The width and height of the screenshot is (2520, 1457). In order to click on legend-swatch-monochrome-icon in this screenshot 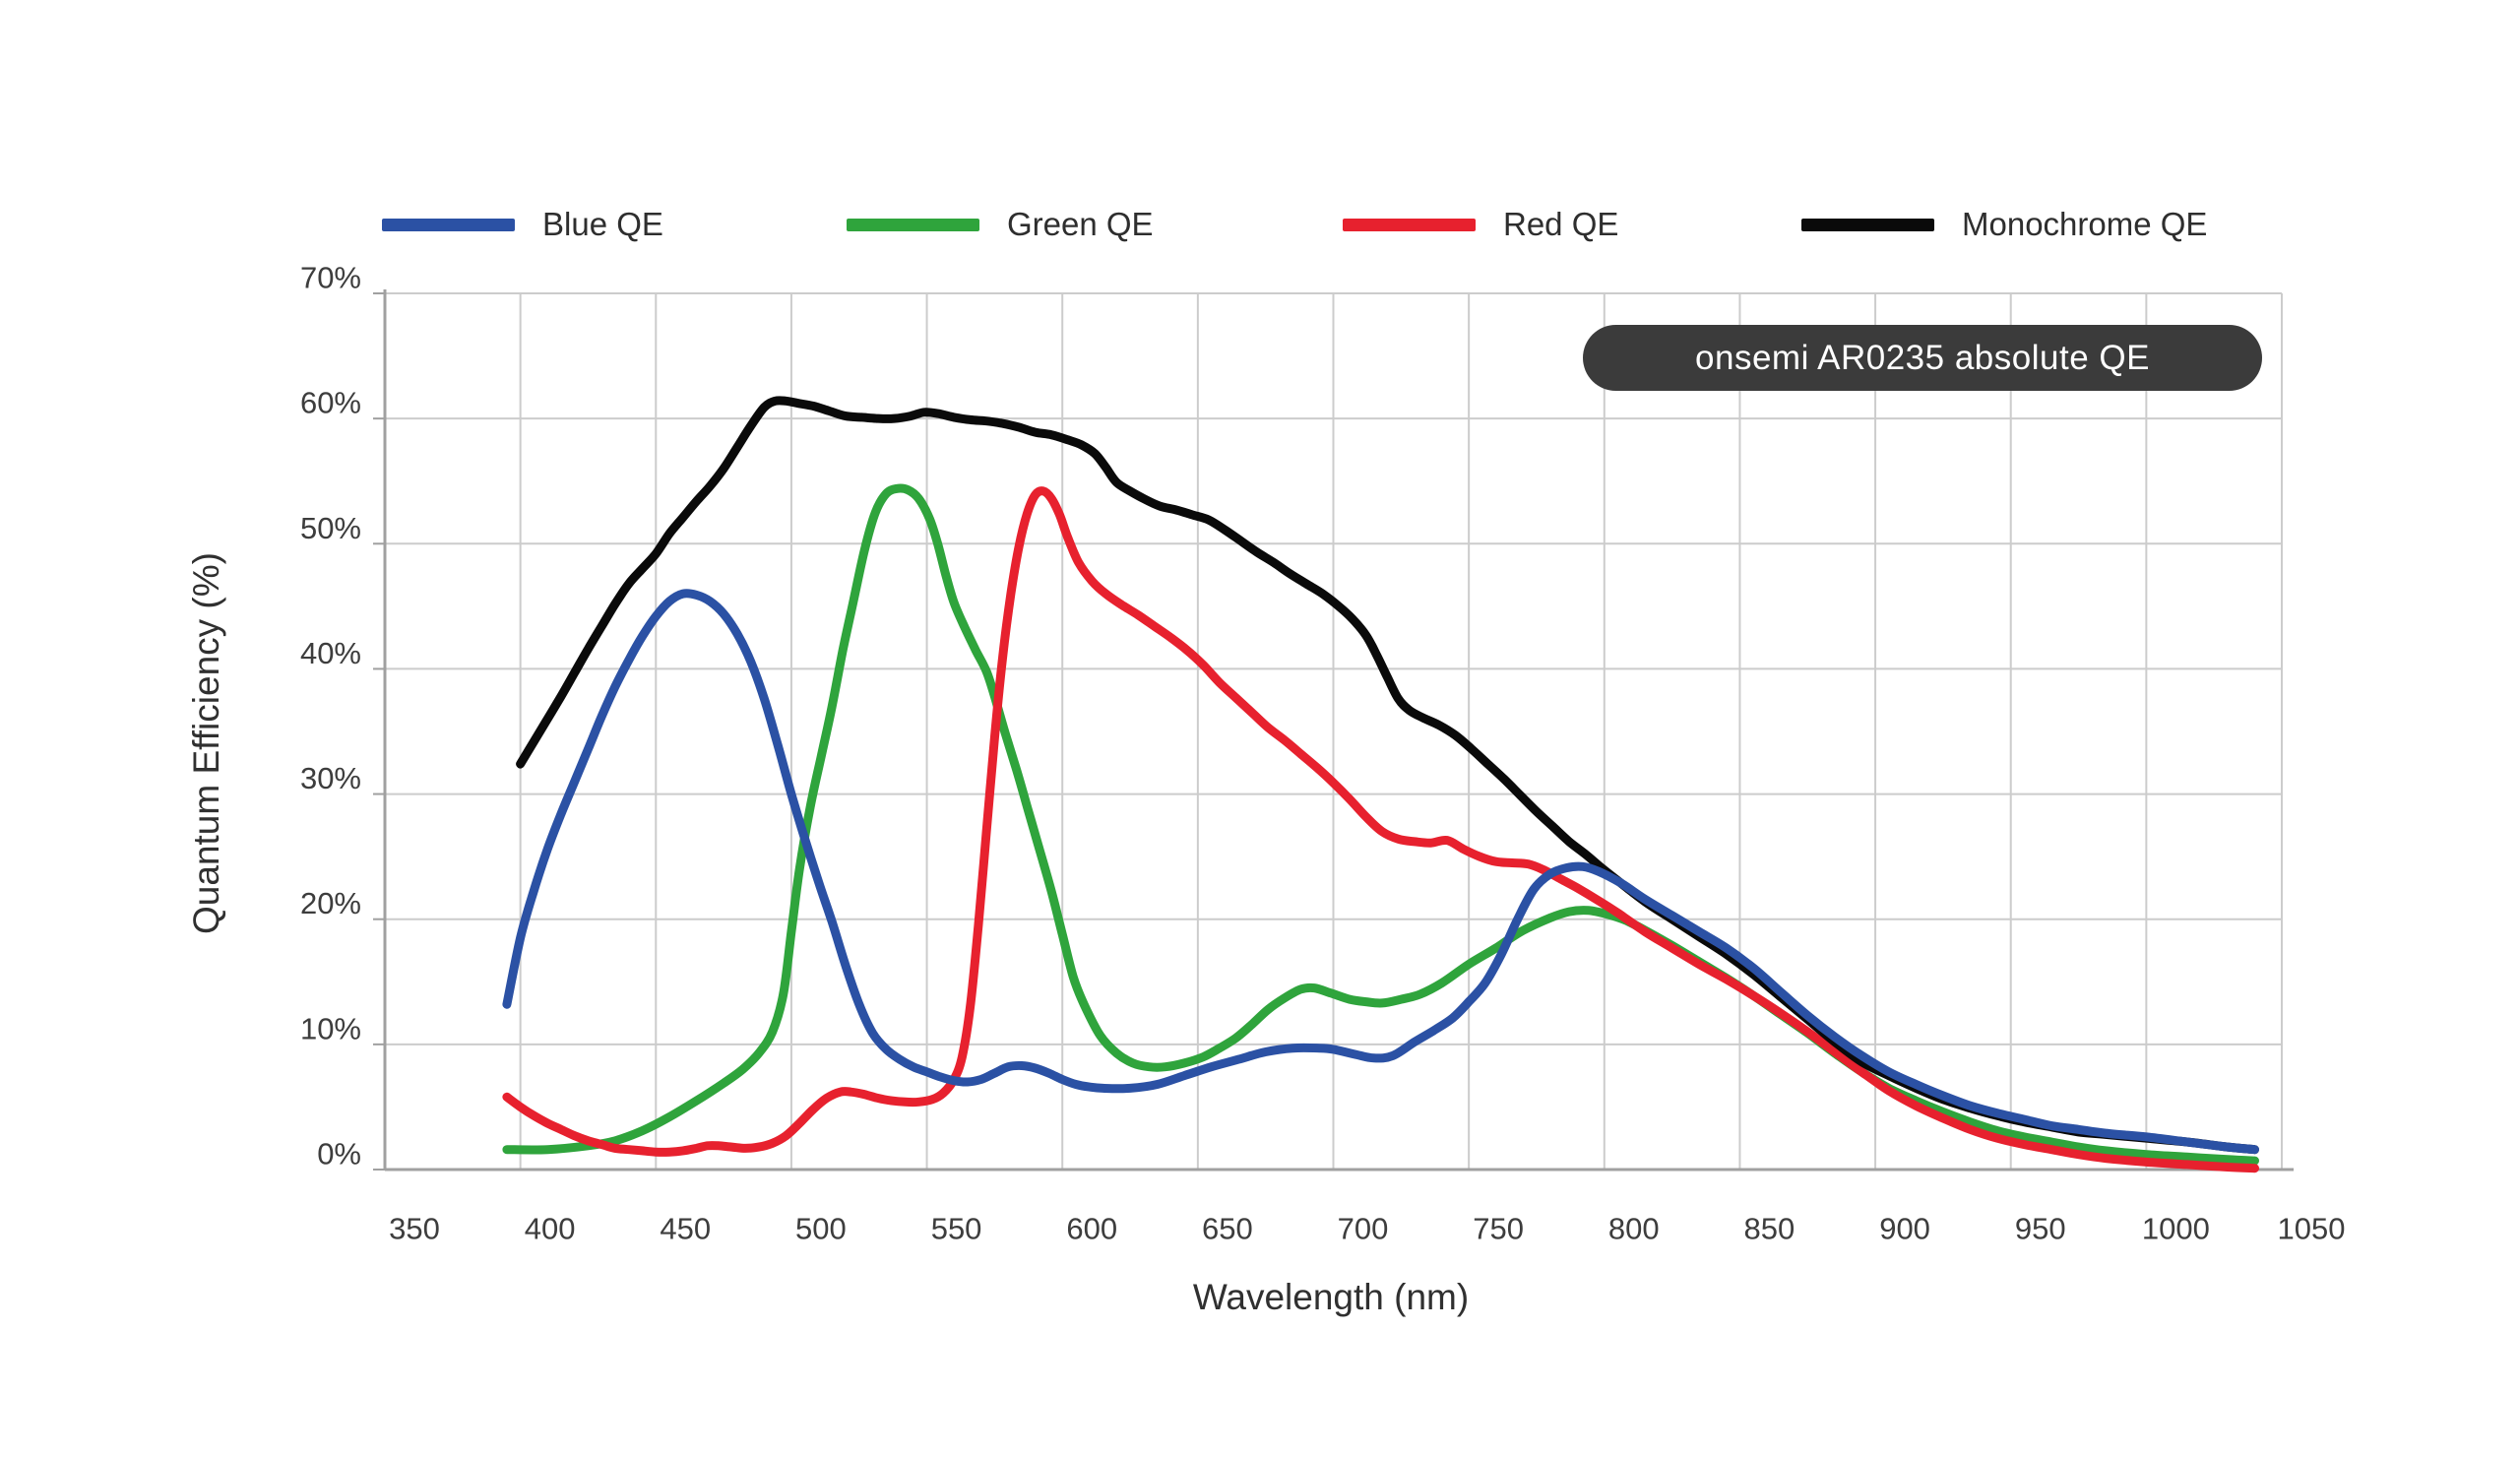, I will do `click(1867, 224)`.